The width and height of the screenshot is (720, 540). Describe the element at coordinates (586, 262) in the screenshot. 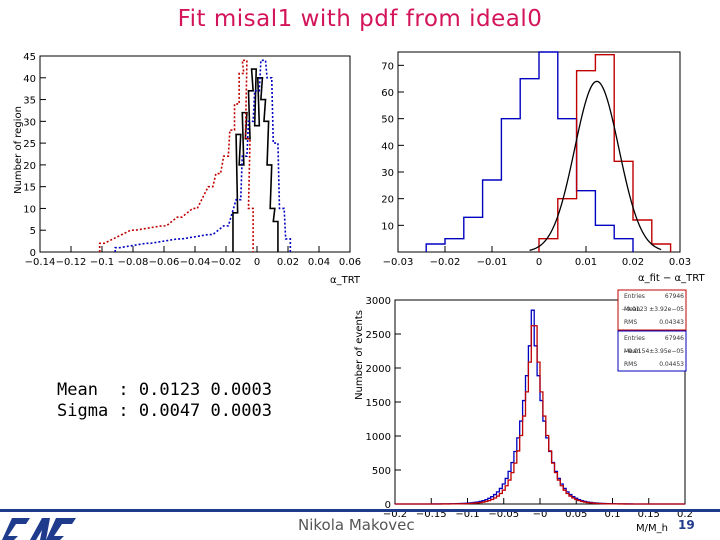

I see `x-tick-label: 0.01` at that location.